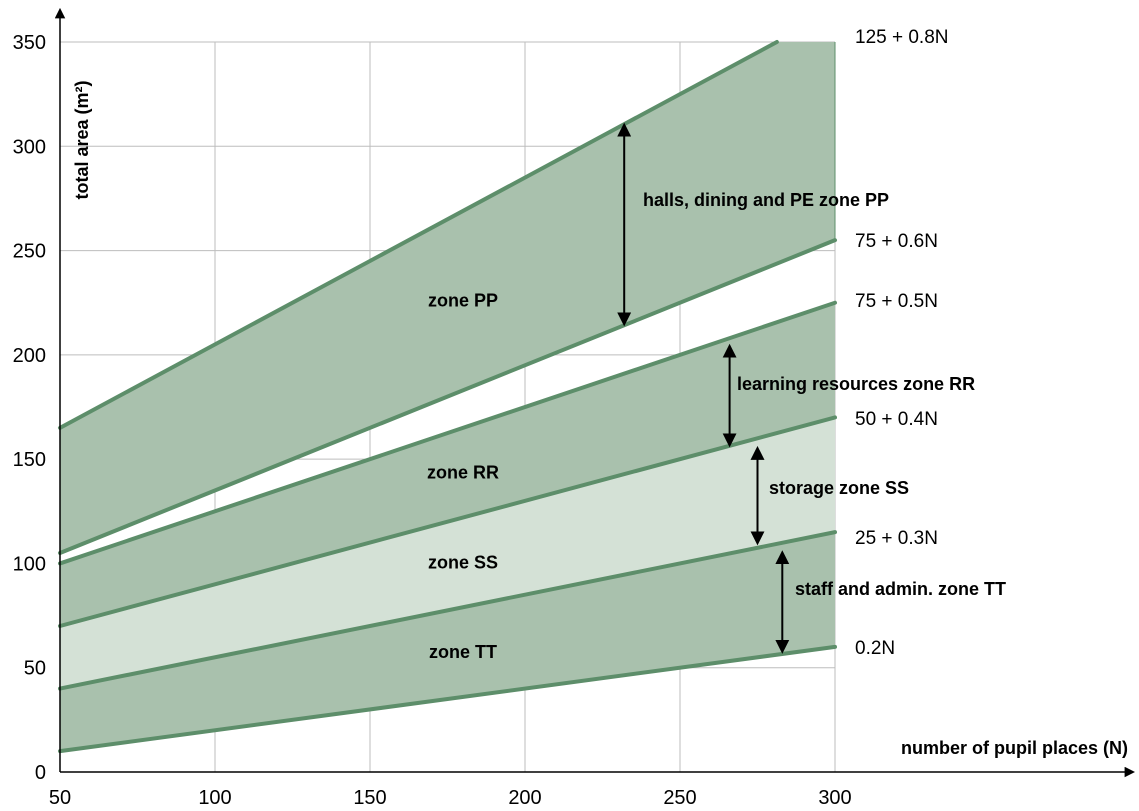 The height and width of the screenshot is (811, 1139). What do you see at coordinates (29, 252) in the screenshot?
I see `y-tick-label: 250` at bounding box center [29, 252].